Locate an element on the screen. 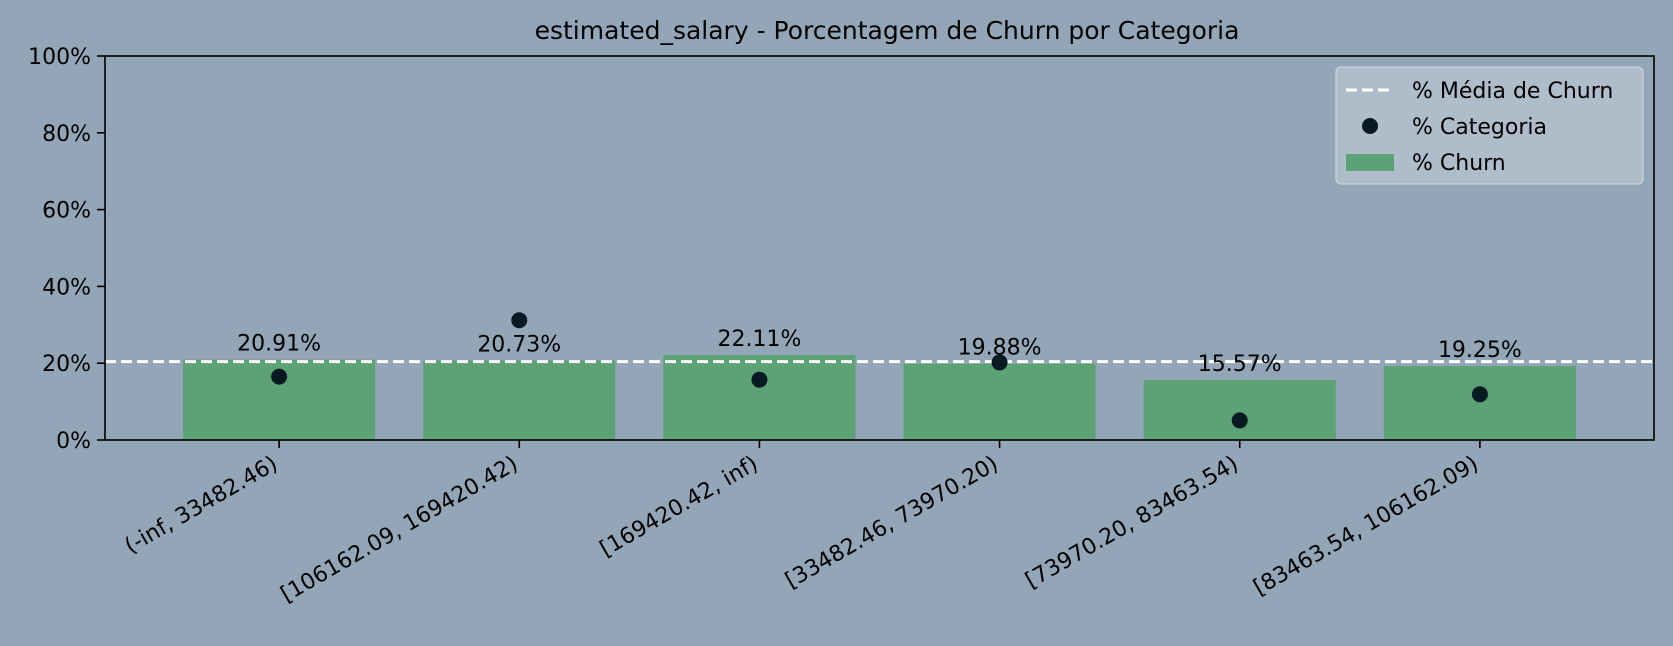 The height and width of the screenshot is (646, 1673). legend: % Média de Churn % Categoria % Churn is located at coordinates (1489, 125).